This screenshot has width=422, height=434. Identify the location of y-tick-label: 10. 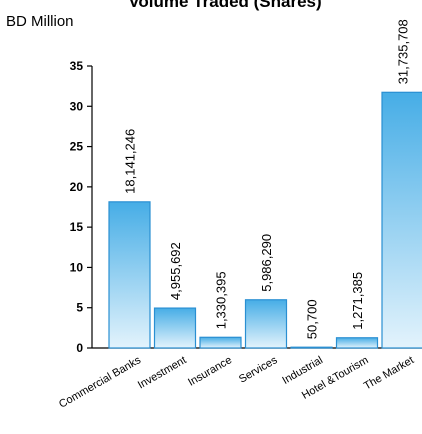
(77, 267).